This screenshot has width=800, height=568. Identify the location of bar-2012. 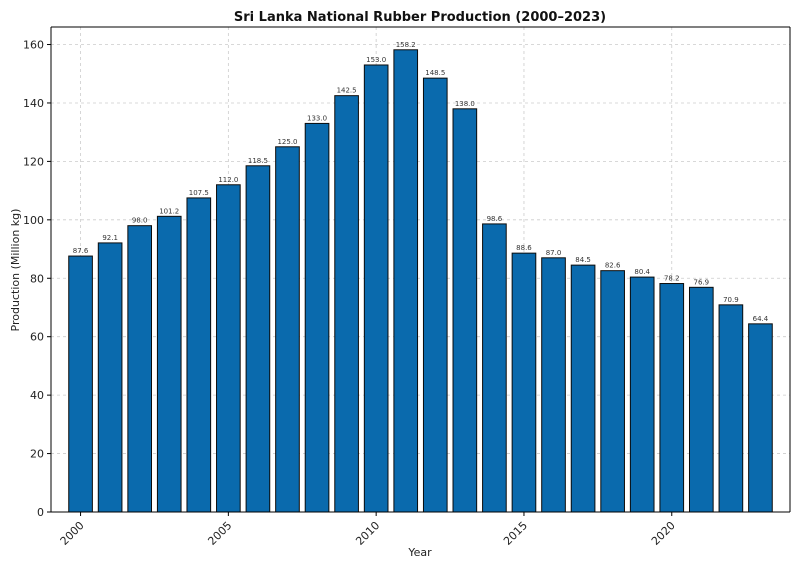
(435, 295).